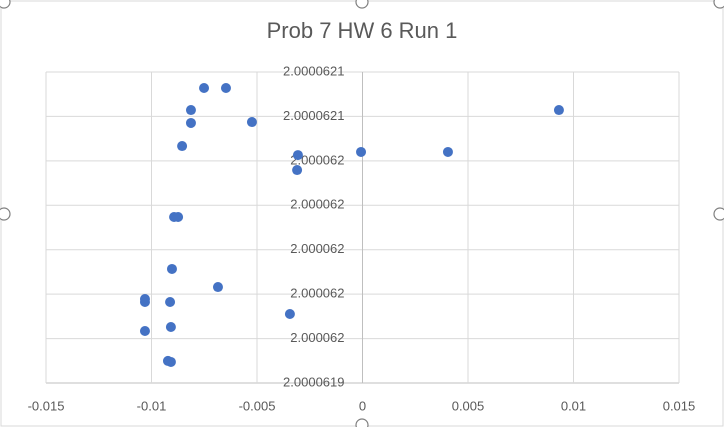 This screenshot has width=724, height=427. I want to click on x-tick-label: 0.01, so click(573, 405).